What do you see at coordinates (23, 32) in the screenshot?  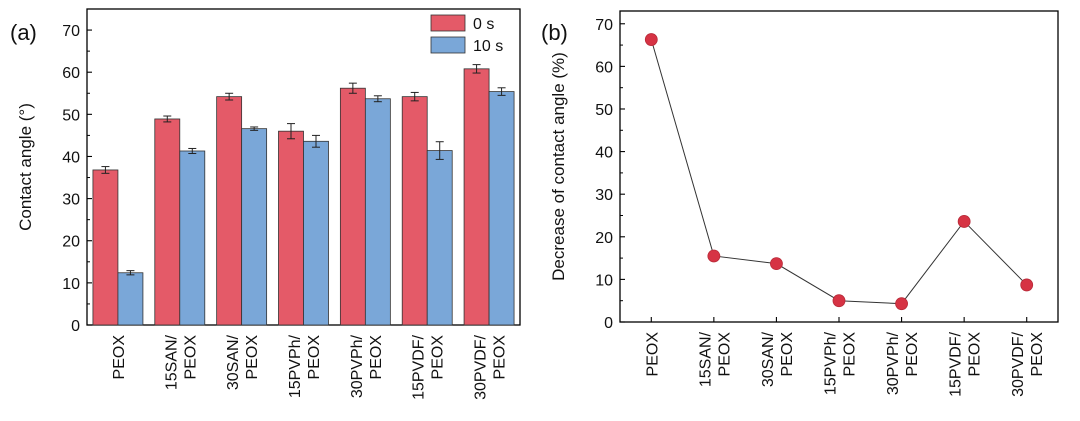 I see `panel-label-a: (a)` at bounding box center [23, 32].